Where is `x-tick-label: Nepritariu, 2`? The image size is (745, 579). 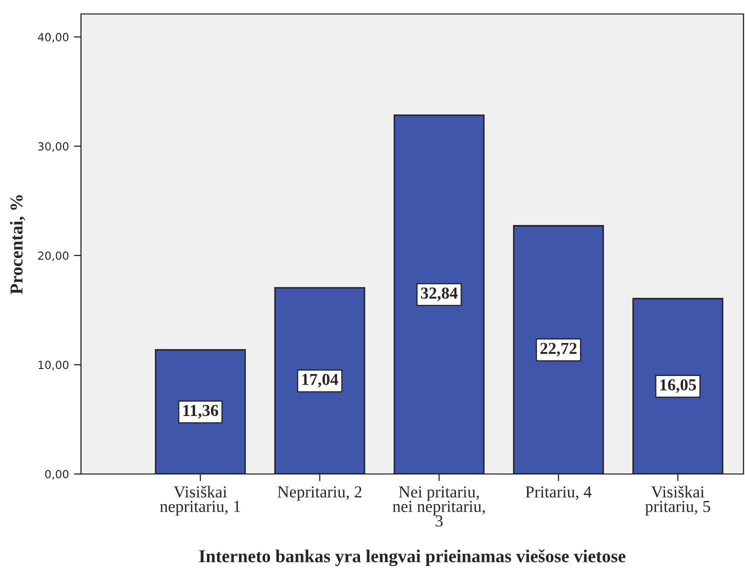 x-tick-label: Nepritariu, 2 is located at coordinates (320, 493).